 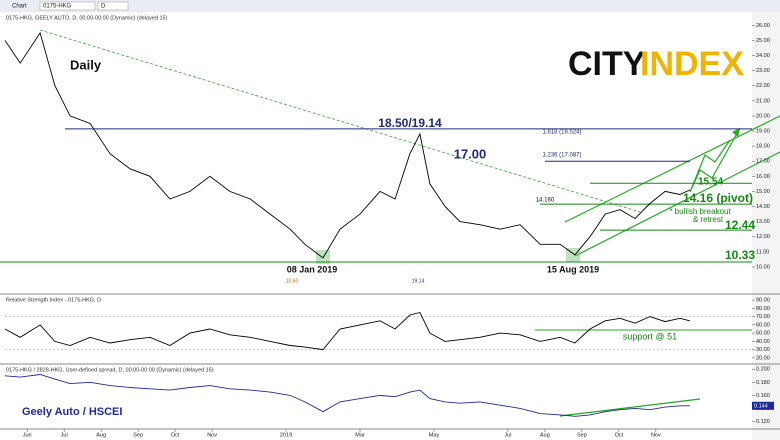 I want to click on y-tick-label: 90.00, so click(x=763, y=301).